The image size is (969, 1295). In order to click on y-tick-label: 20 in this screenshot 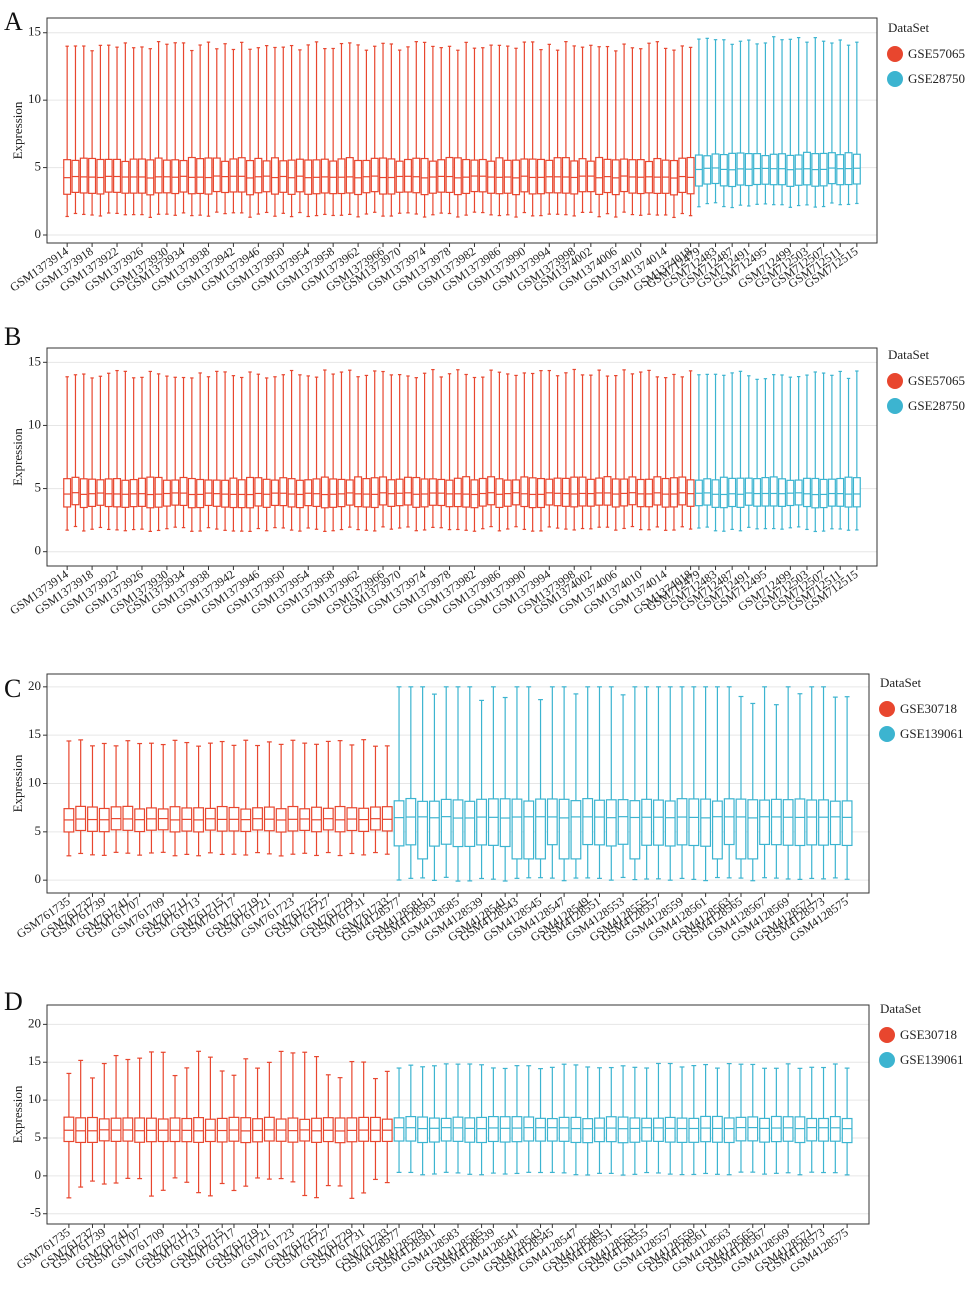, I will do `click(34, 685)`.